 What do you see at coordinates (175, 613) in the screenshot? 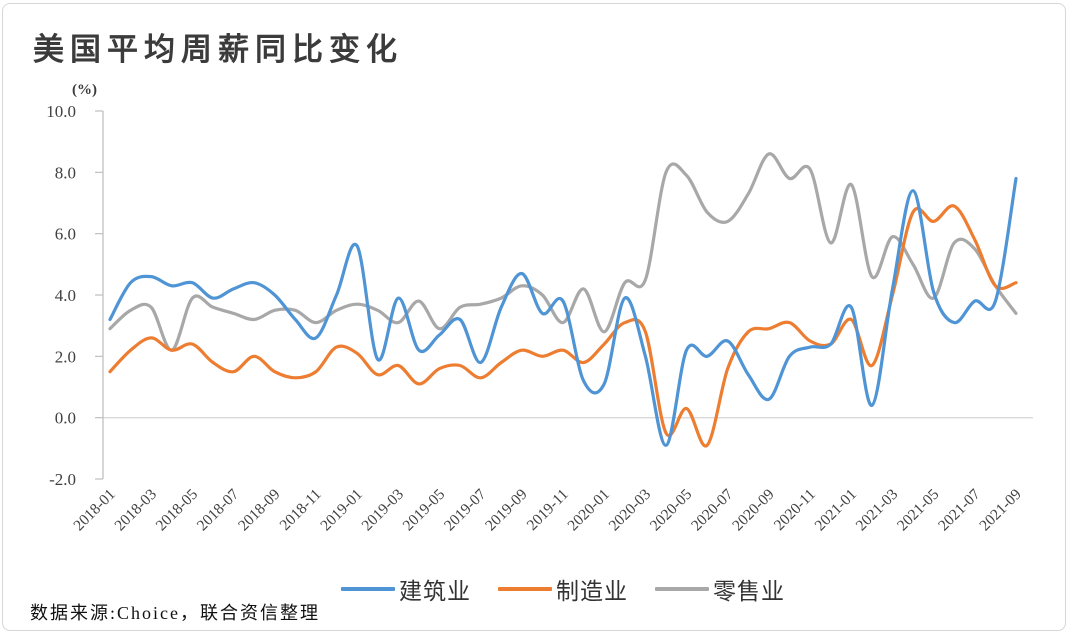
I see `source-note: 数据来源:Choice，联合资信整理` at bounding box center [175, 613].